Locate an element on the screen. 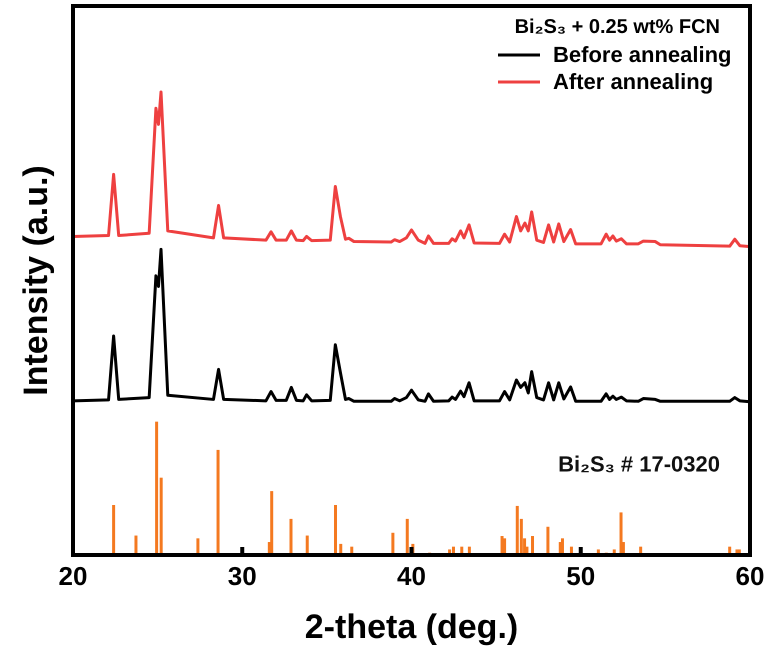 The image size is (765, 650). annotation: Bi₂S₃ # 17-0320 is located at coordinates (639, 464).